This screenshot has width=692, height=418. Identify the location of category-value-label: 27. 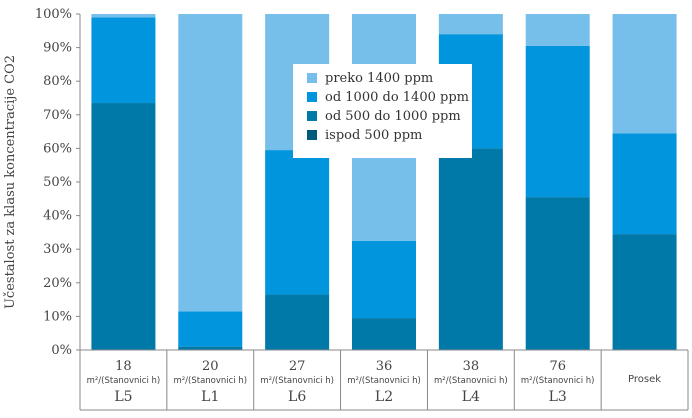
(297, 366).